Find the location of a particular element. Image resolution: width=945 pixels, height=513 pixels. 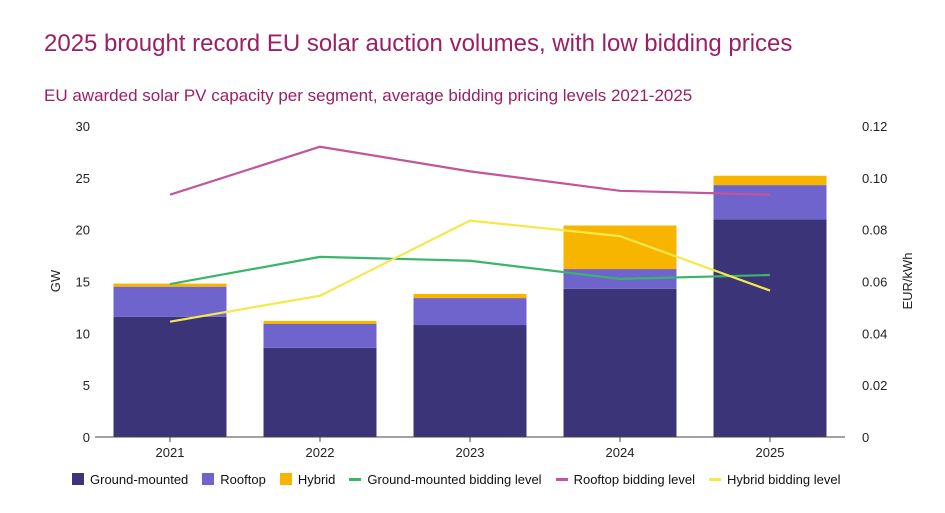

y2-tick-label: 0 is located at coordinates (865, 437).